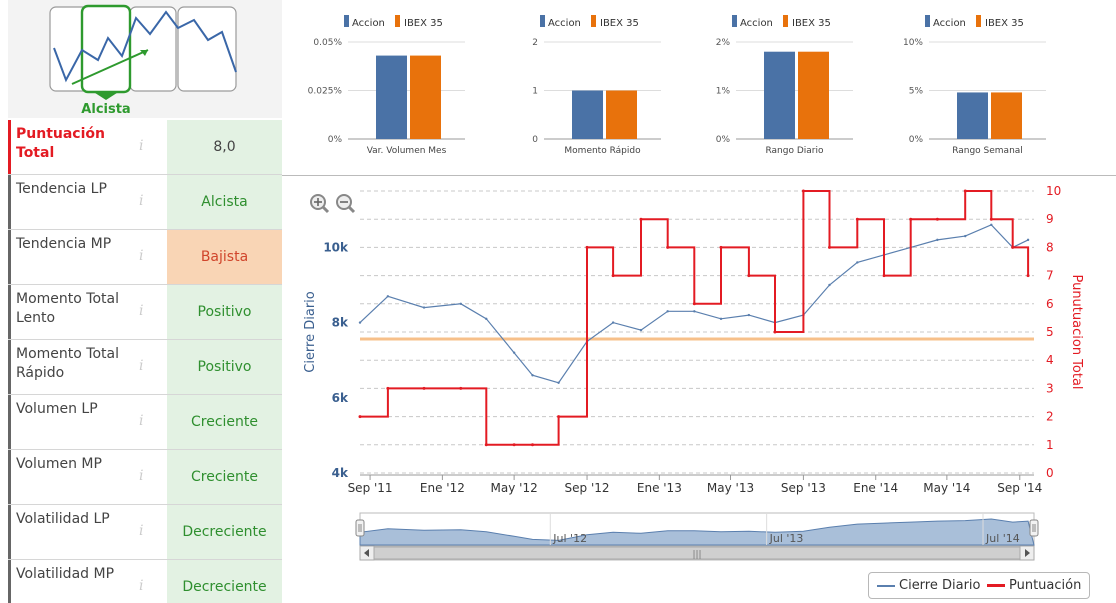 This screenshot has width=1116, height=603. I want to click on indicator-row: Volumen LP i Creciente, so click(145, 422).